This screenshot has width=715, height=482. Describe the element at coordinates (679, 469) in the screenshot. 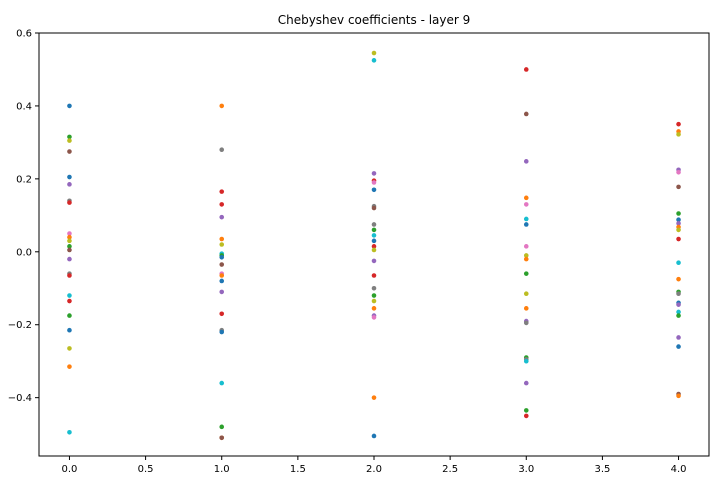

I see `x-tick-label: 4.0` at that location.